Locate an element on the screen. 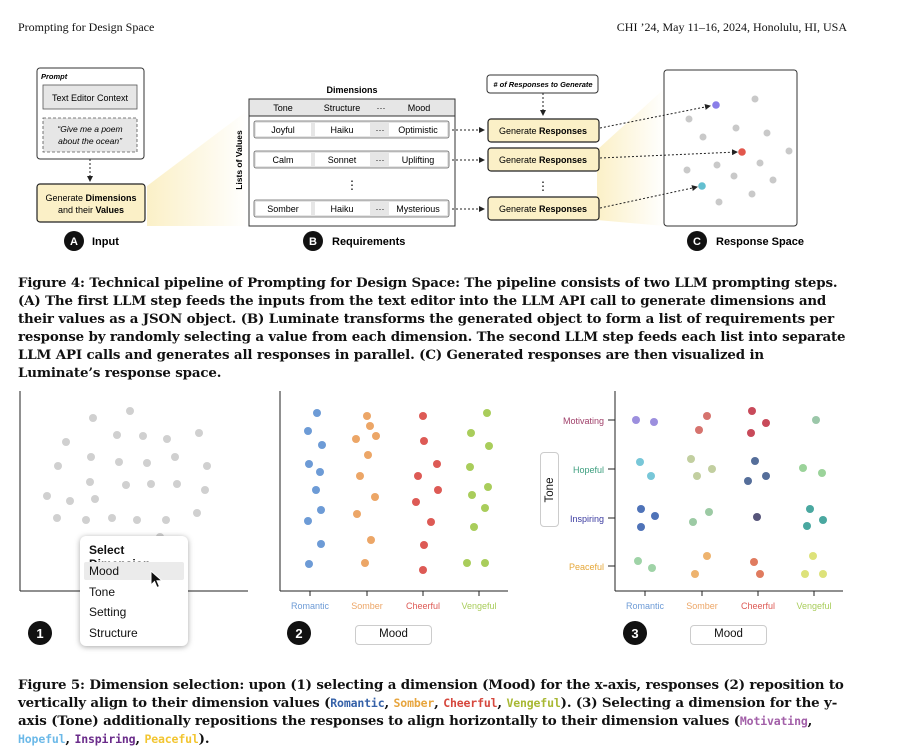  label-b-text: Requirements is located at coordinates (368, 242).